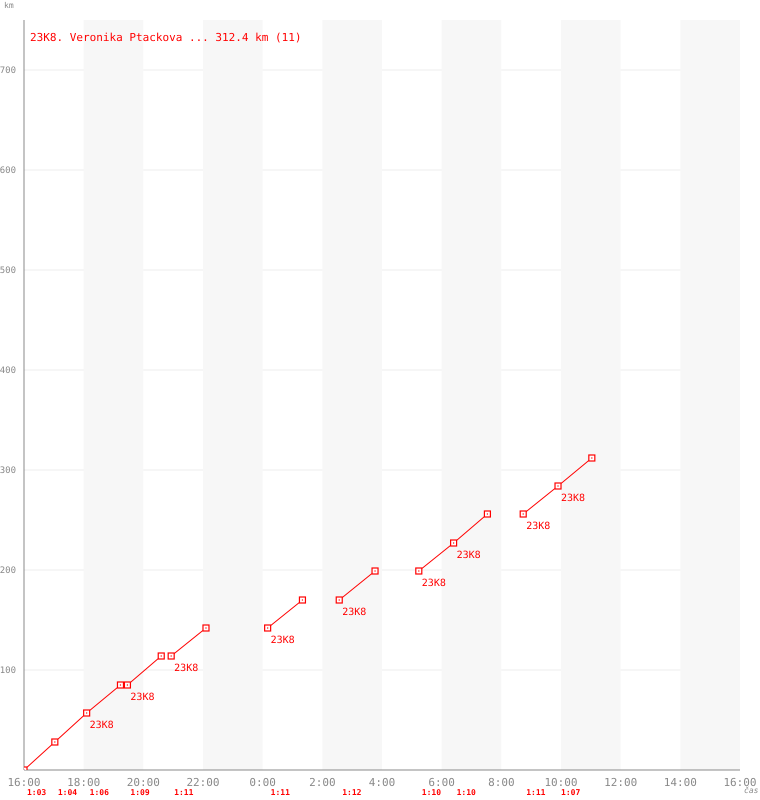 The width and height of the screenshot is (760, 800). Describe the element at coordinates (322, 782) in the screenshot. I see `x-tick-label: 2:00` at that location.